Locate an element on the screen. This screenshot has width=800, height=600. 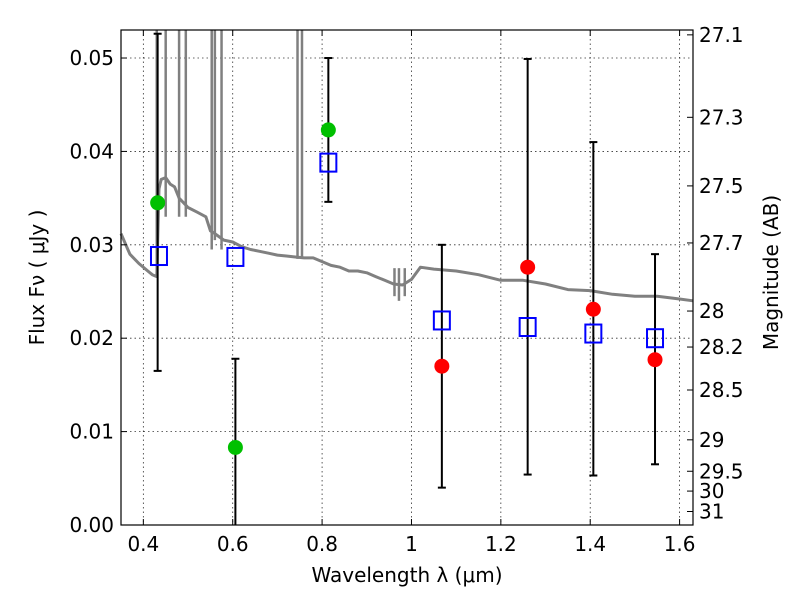
x-tick-label: 0.4 is located at coordinates (143, 544).